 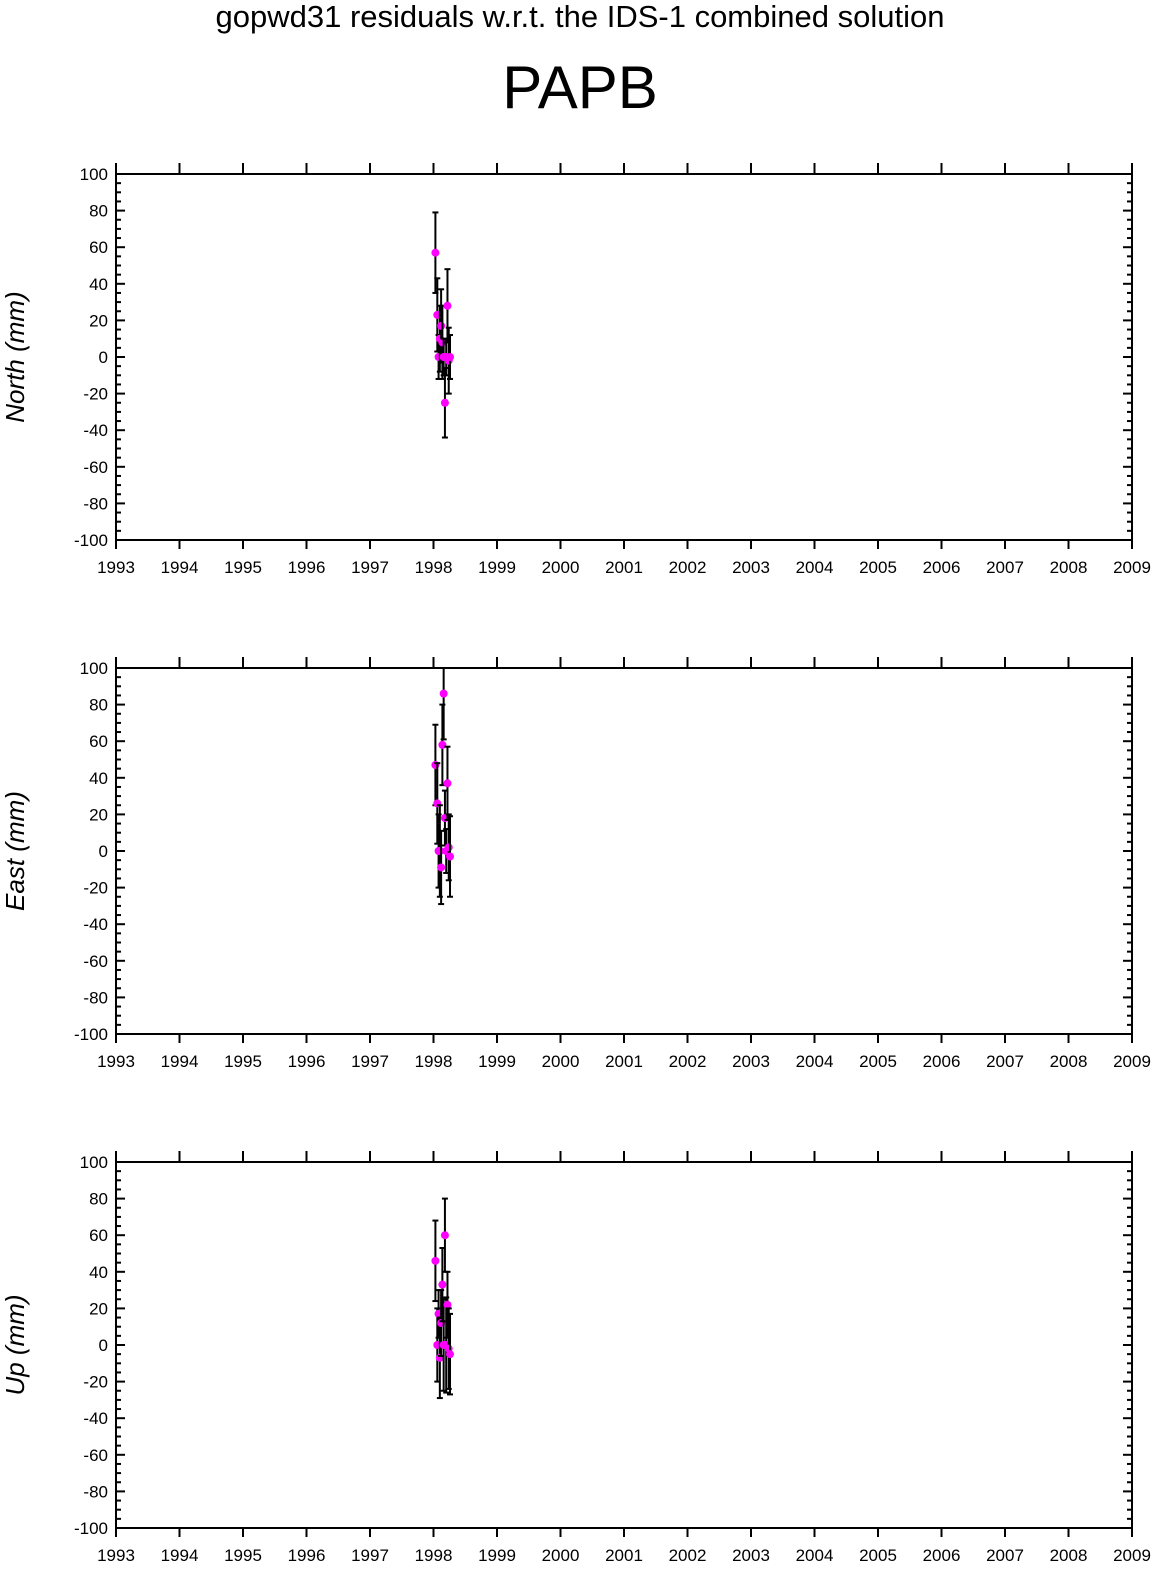 I want to click on station-title: PAPB, so click(x=580, y=87).